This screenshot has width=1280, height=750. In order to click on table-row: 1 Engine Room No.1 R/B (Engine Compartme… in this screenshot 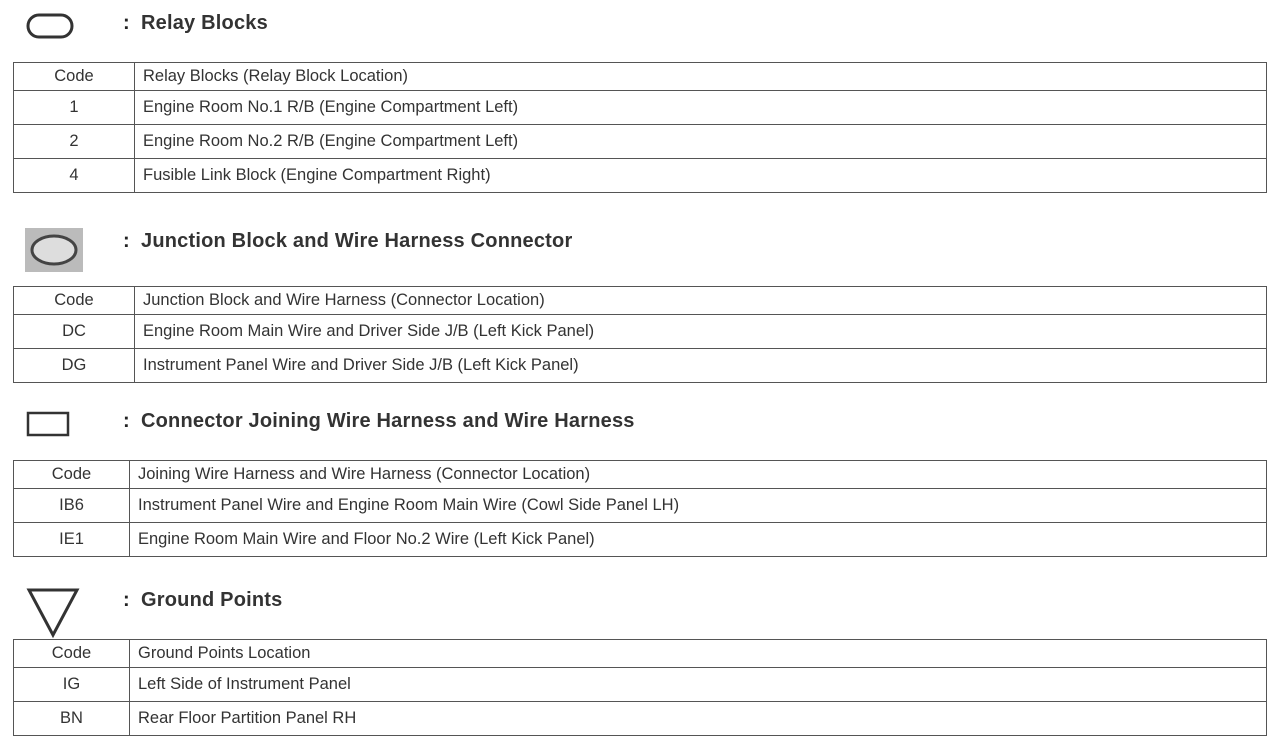, I will do `click(640, 107)`.